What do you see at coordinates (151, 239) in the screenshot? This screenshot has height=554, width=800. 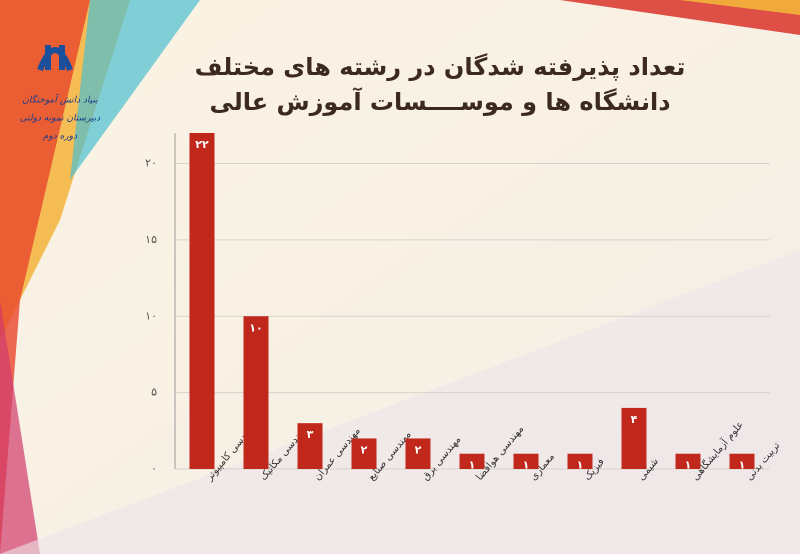 I see `y-tick-label: ۱۵` at bounding box center [151, 239].